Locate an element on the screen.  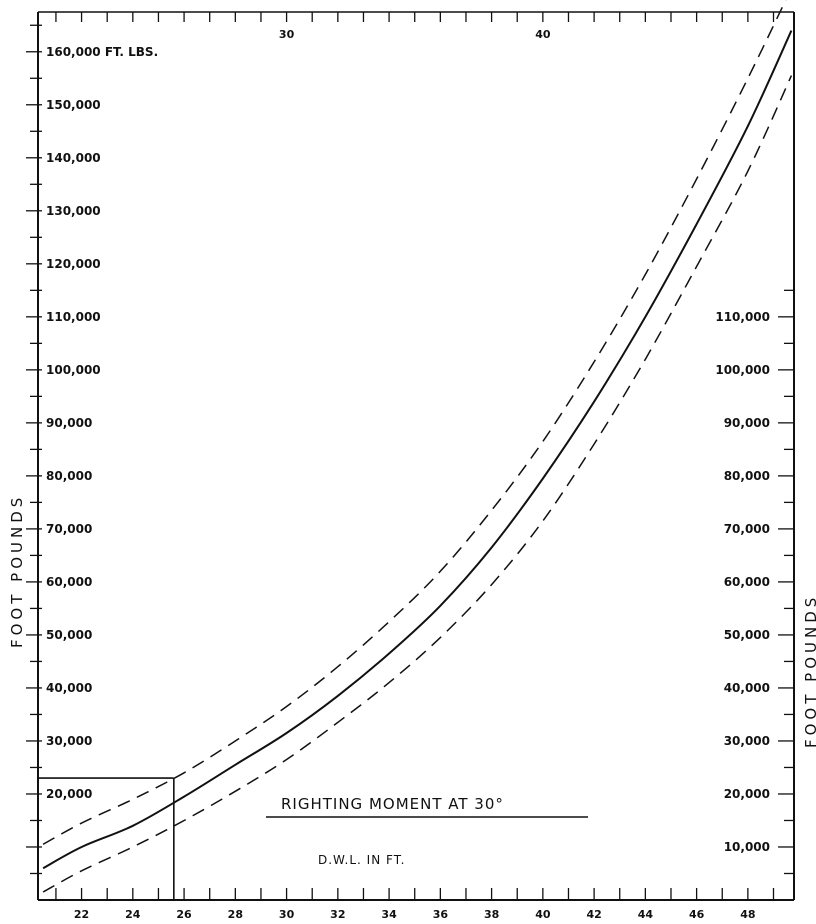
y-tick-label-right: 70,000 is located at coordinates (747, 529).